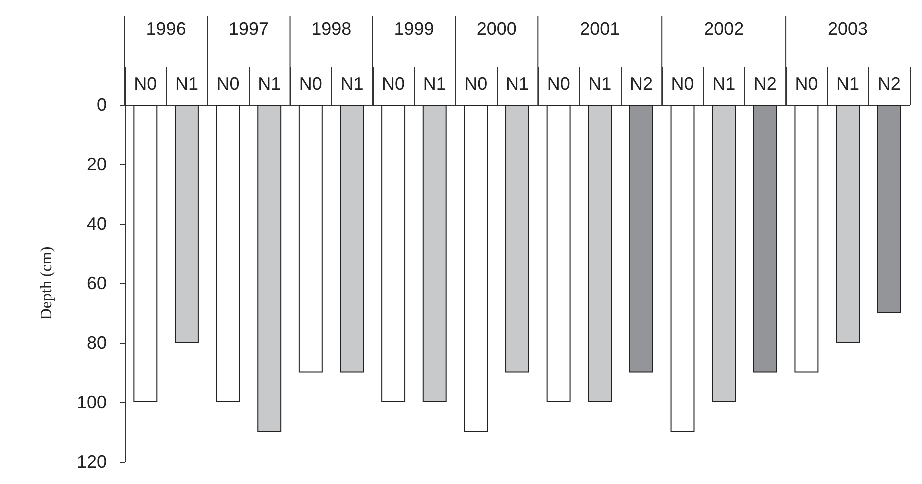  What do you see at coordinates (91, 462) in the screenshot?
I see `y-tick-label: 120` at bounding box center [91, 462].